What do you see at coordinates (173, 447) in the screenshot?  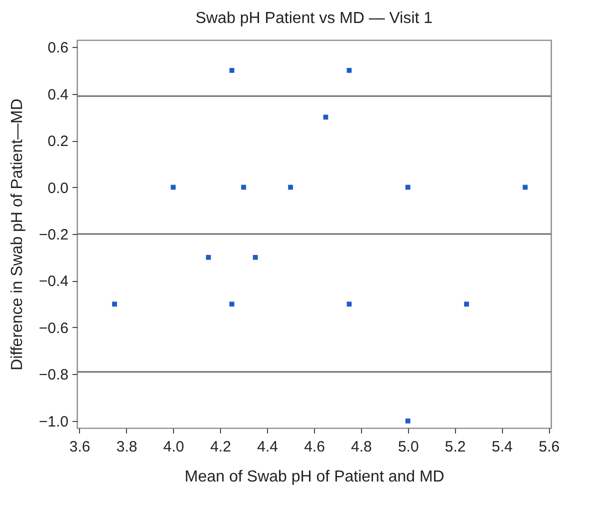 I see `x-tick-label: 4.0` at bounding box center [173, 447].